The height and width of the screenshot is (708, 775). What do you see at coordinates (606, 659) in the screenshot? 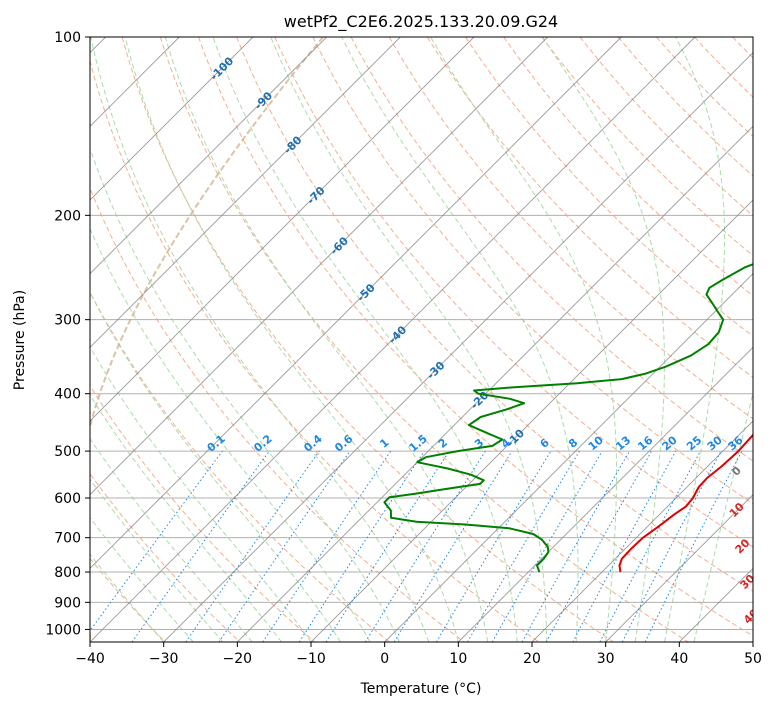
I see `x-tick-label: 30` at bounding box center [606, 659].